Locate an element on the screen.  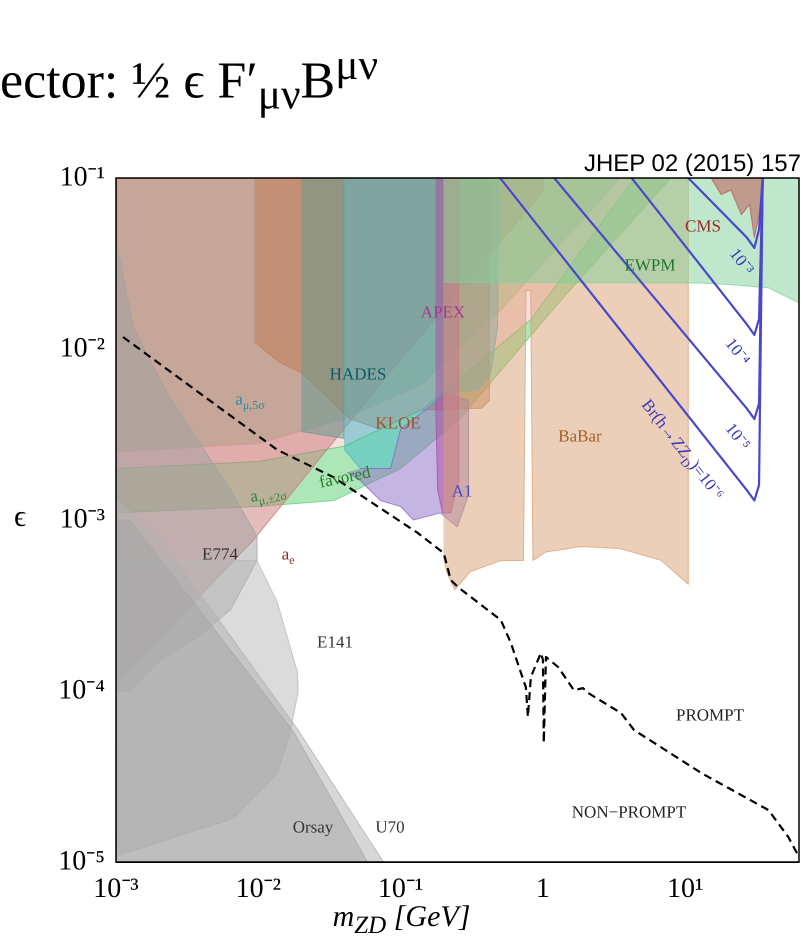
y-tick-label: 10⁻³ is located at coordinates (82, 518).